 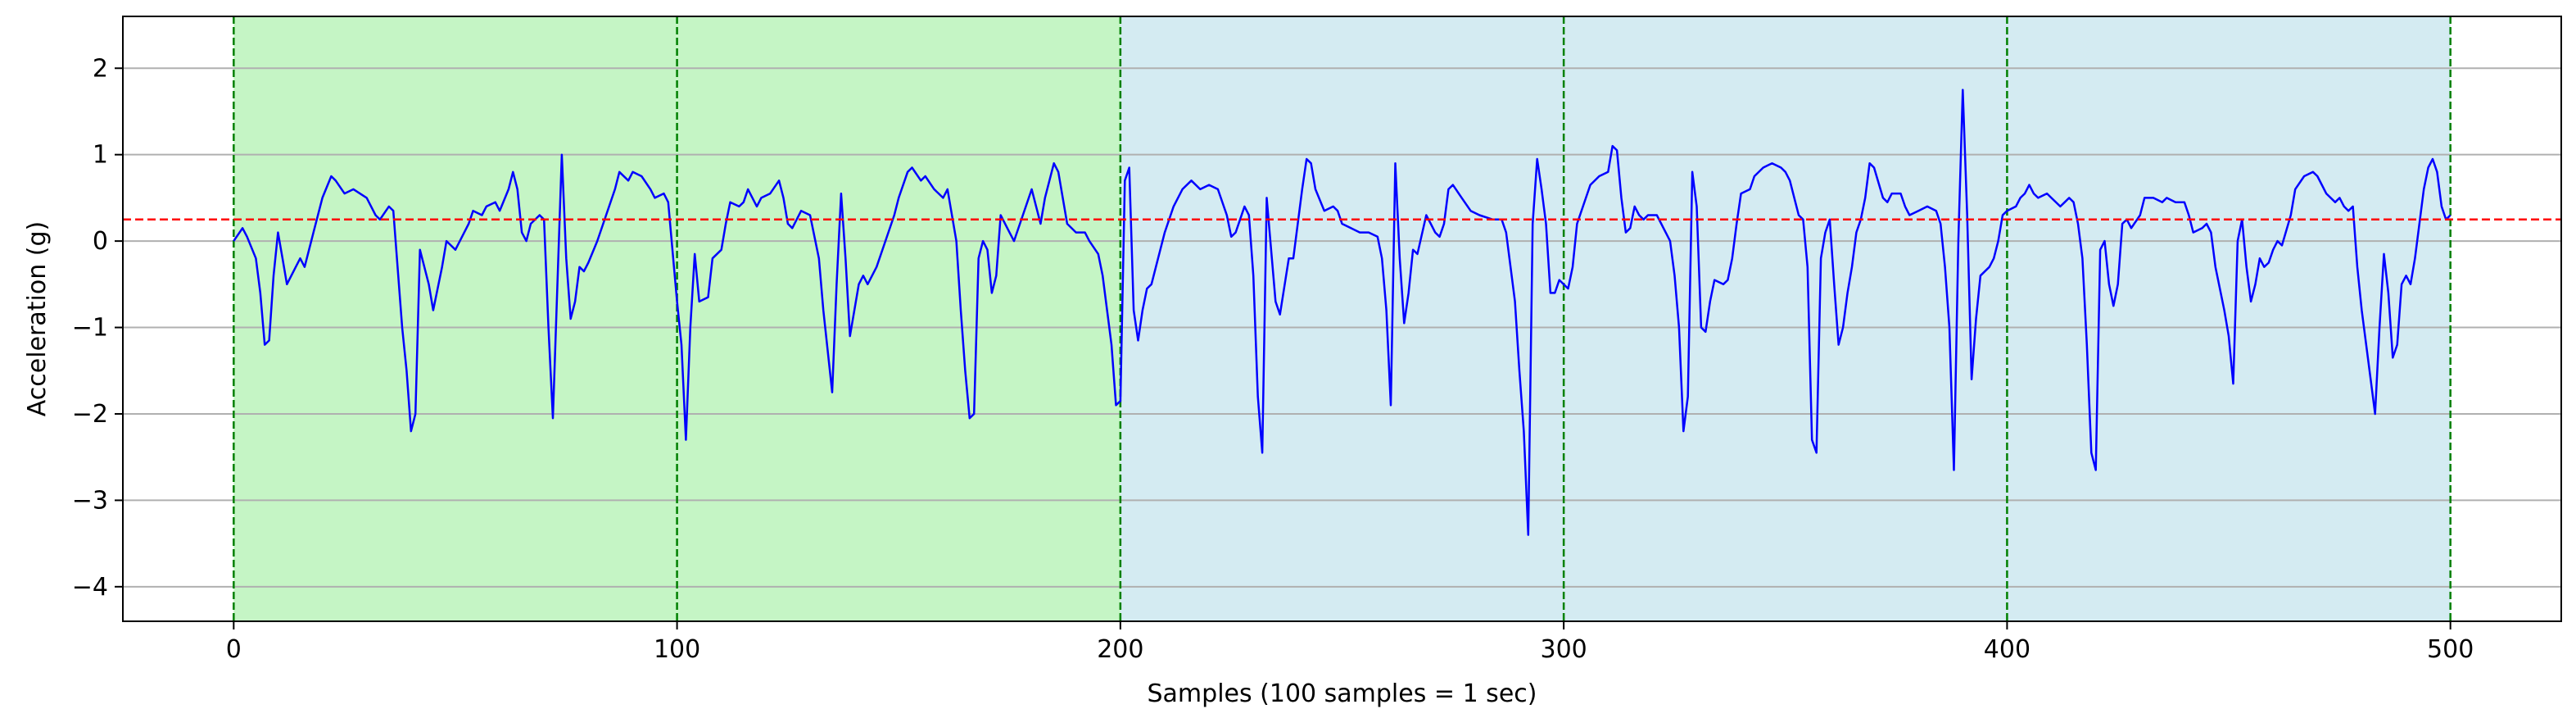 I want to click on y-tick-label-2: 0, so click(x=100, y=241).